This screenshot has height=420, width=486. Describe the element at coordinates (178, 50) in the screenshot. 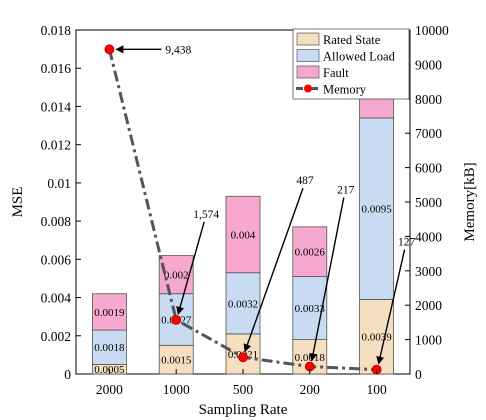

I see `memory-annotation-label: 9,438` at that location.